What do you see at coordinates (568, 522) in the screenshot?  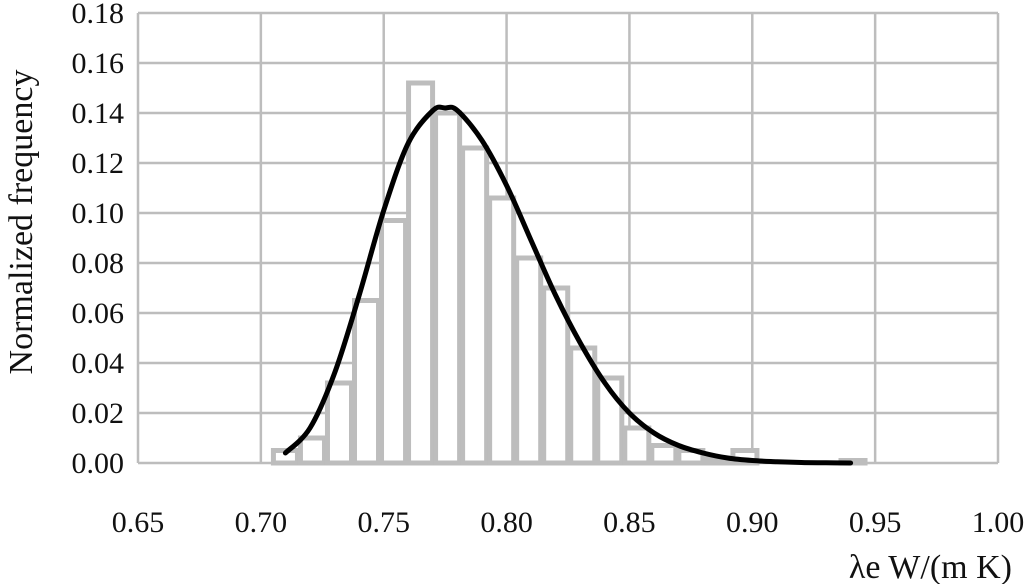 I see `x-tick-labels: 0.65 0.70 0.75 0.80 0.85 0.90 0.95 1.00` at bounding box center [568, 522].